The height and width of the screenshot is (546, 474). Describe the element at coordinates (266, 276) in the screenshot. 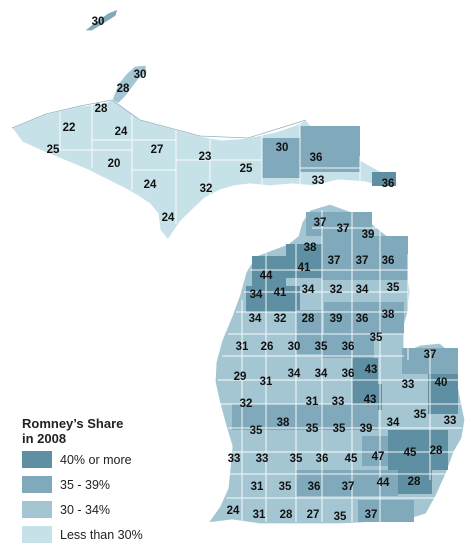

I see `county-value-label: 44` at that location.